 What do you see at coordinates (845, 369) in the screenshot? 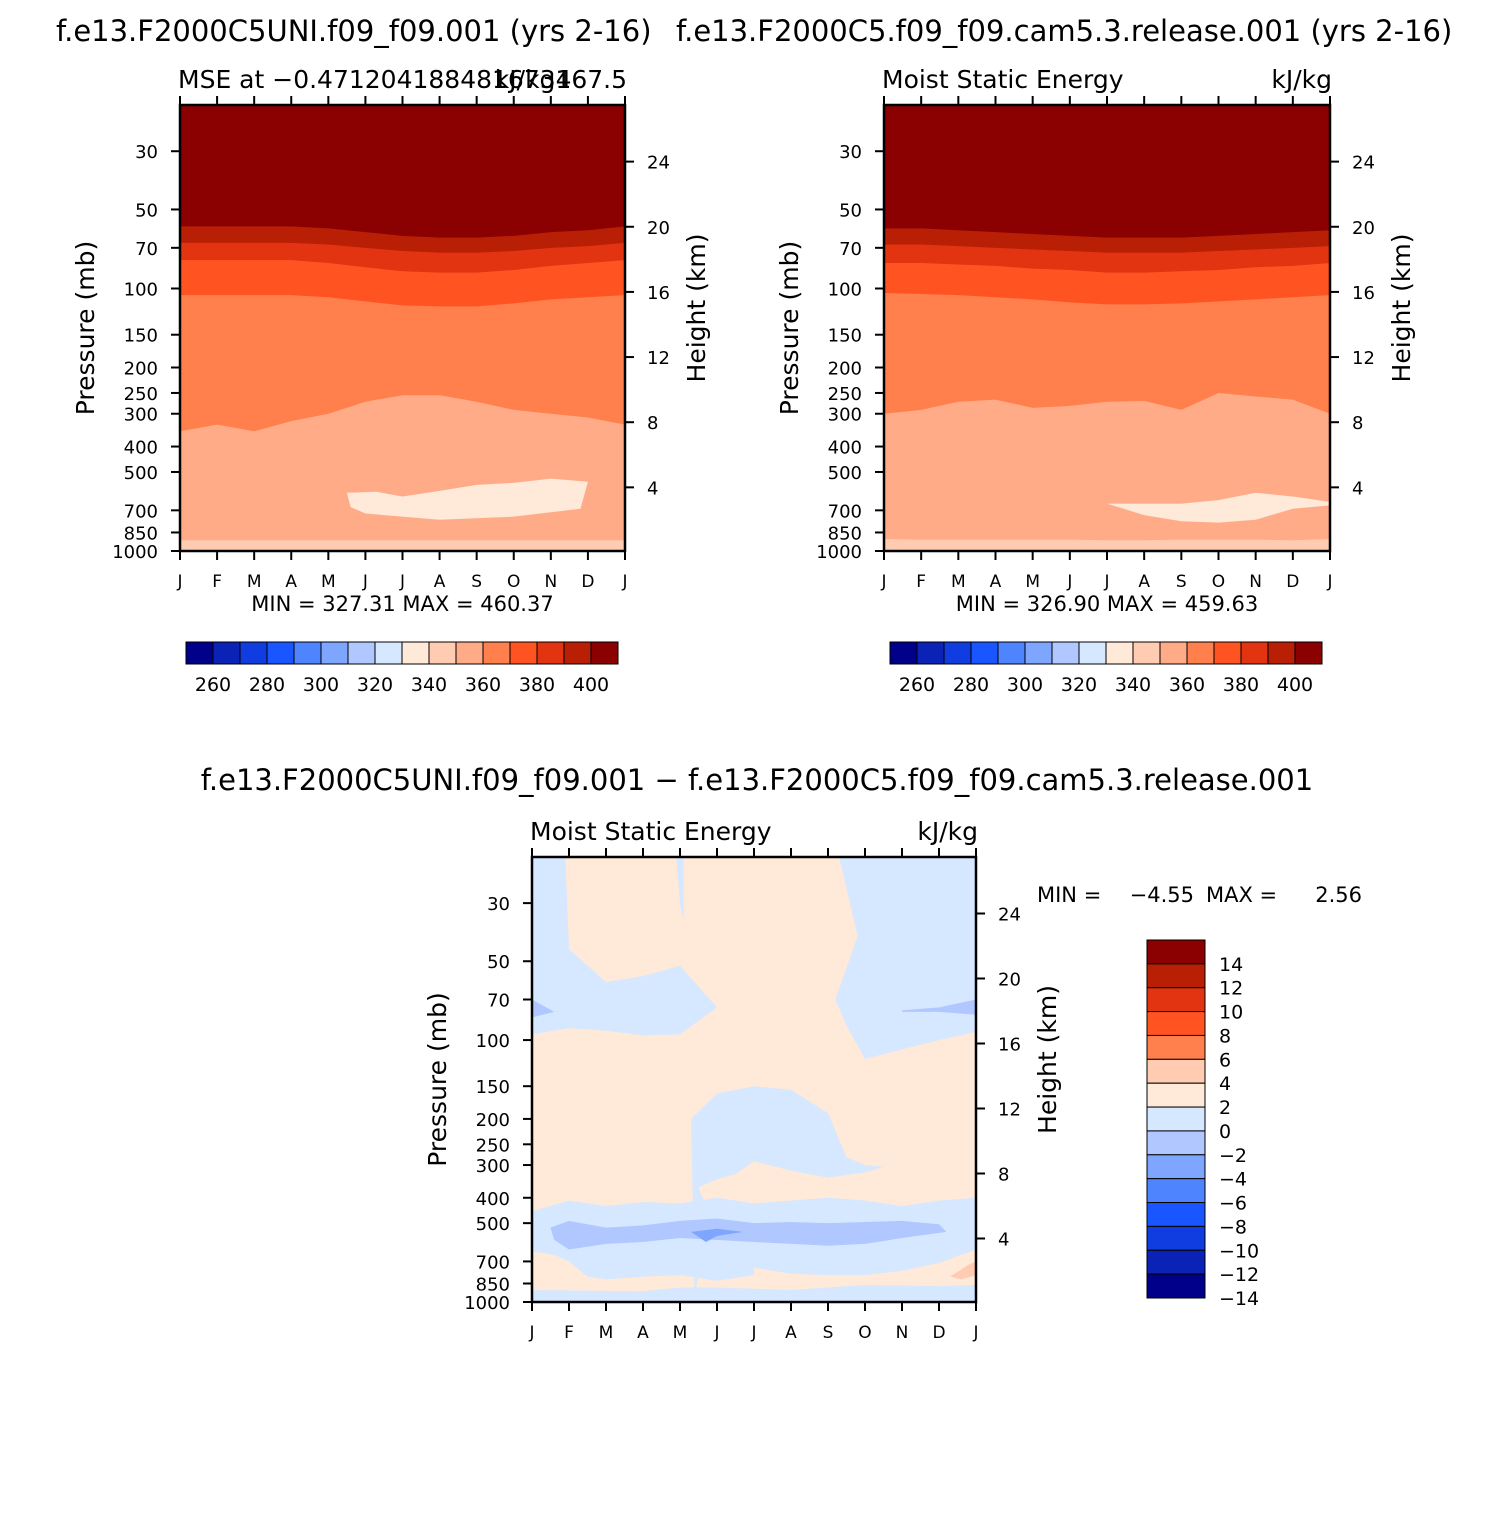
I see `y-tick-label: 200` at bounding box center [845, 369].